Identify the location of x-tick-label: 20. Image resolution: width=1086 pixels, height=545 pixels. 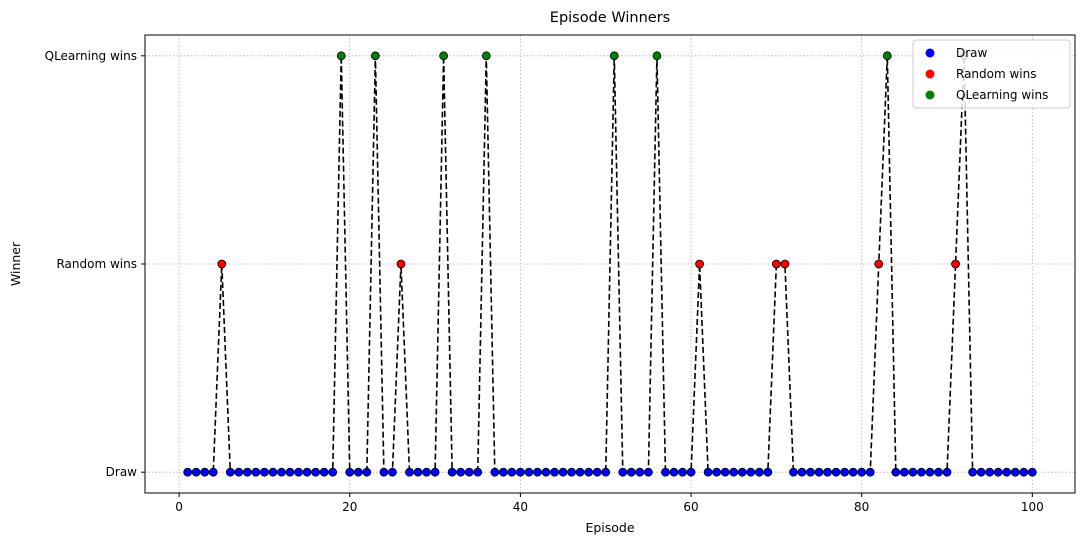
(349, 507).